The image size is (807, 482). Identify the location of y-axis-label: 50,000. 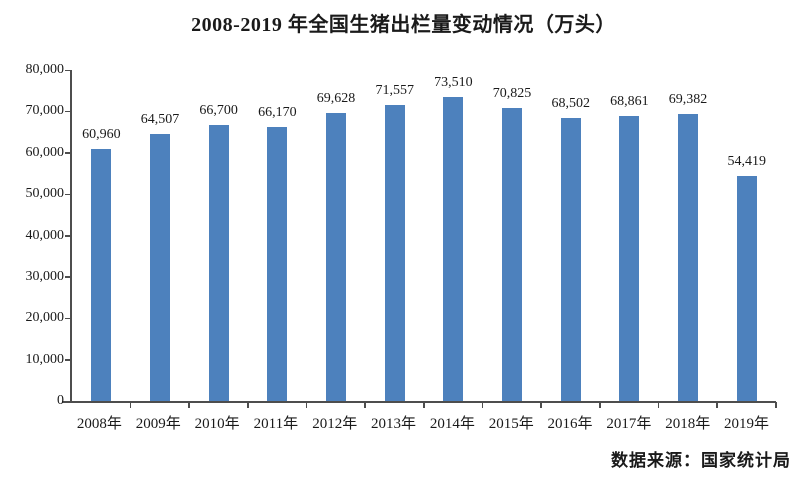
(45, 194).